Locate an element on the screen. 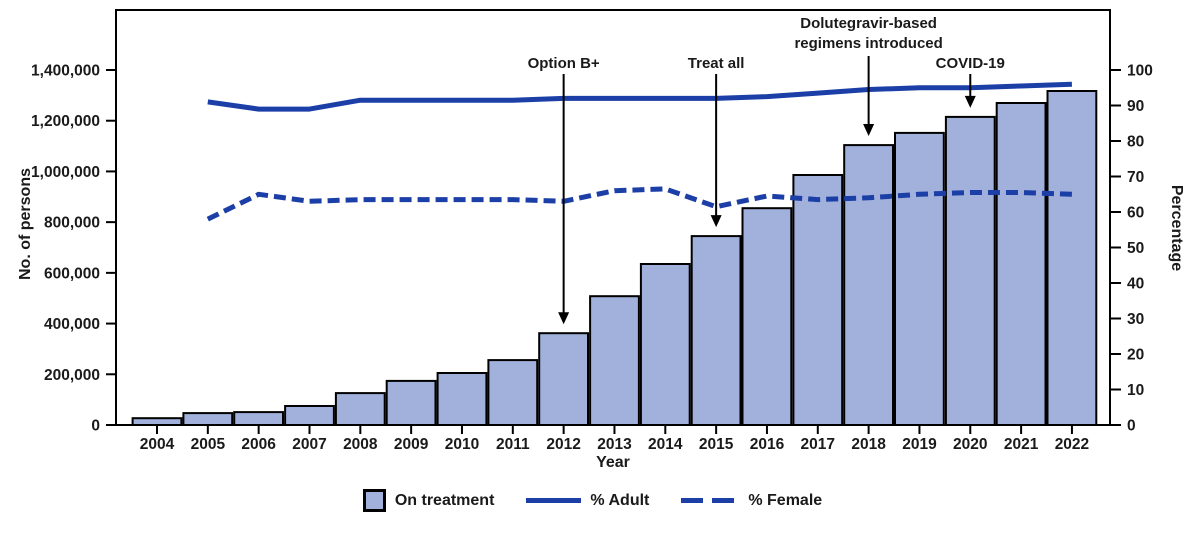 Image resolution: width=1185 pixels, height=533 pixels. bar-2007 is located at coordinates (309, 415).